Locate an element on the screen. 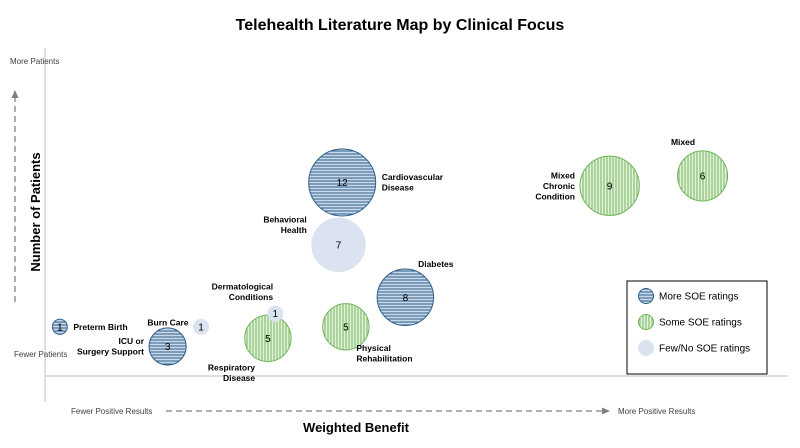 Image resolution: width=800 pixels, height=448 pixels. x-low-label: Fewer Positive Results is located at coordinates (111, 411).